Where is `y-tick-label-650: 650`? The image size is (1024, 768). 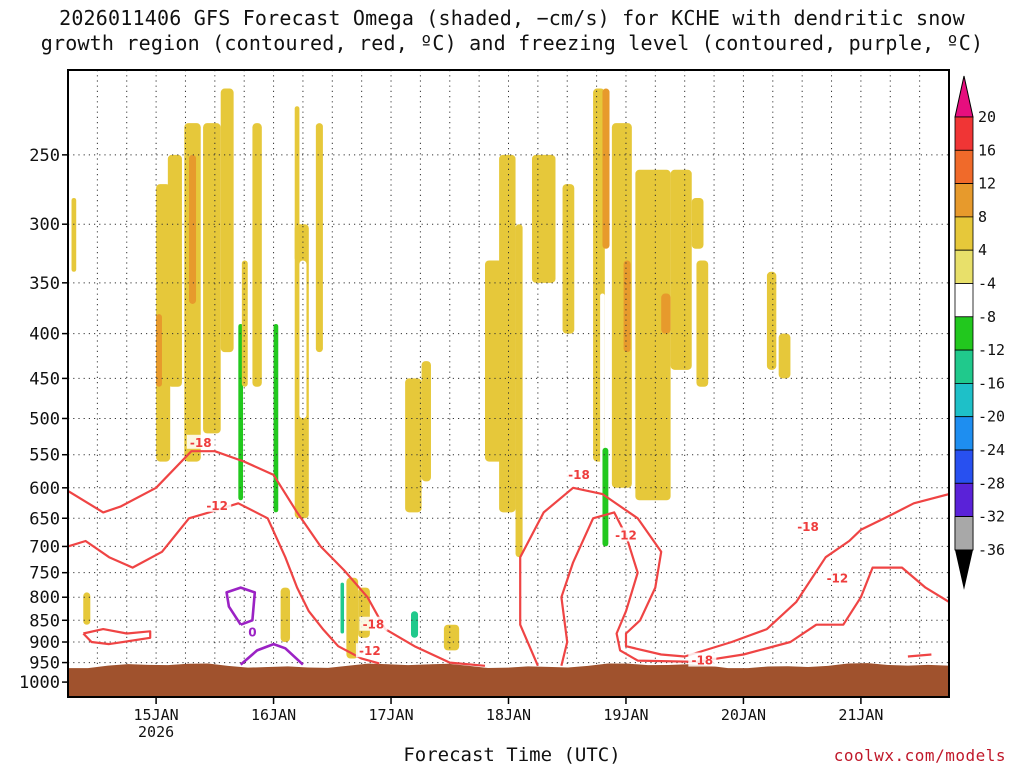
y-tick-label-650: 650 is located at coordinates (44, 519).